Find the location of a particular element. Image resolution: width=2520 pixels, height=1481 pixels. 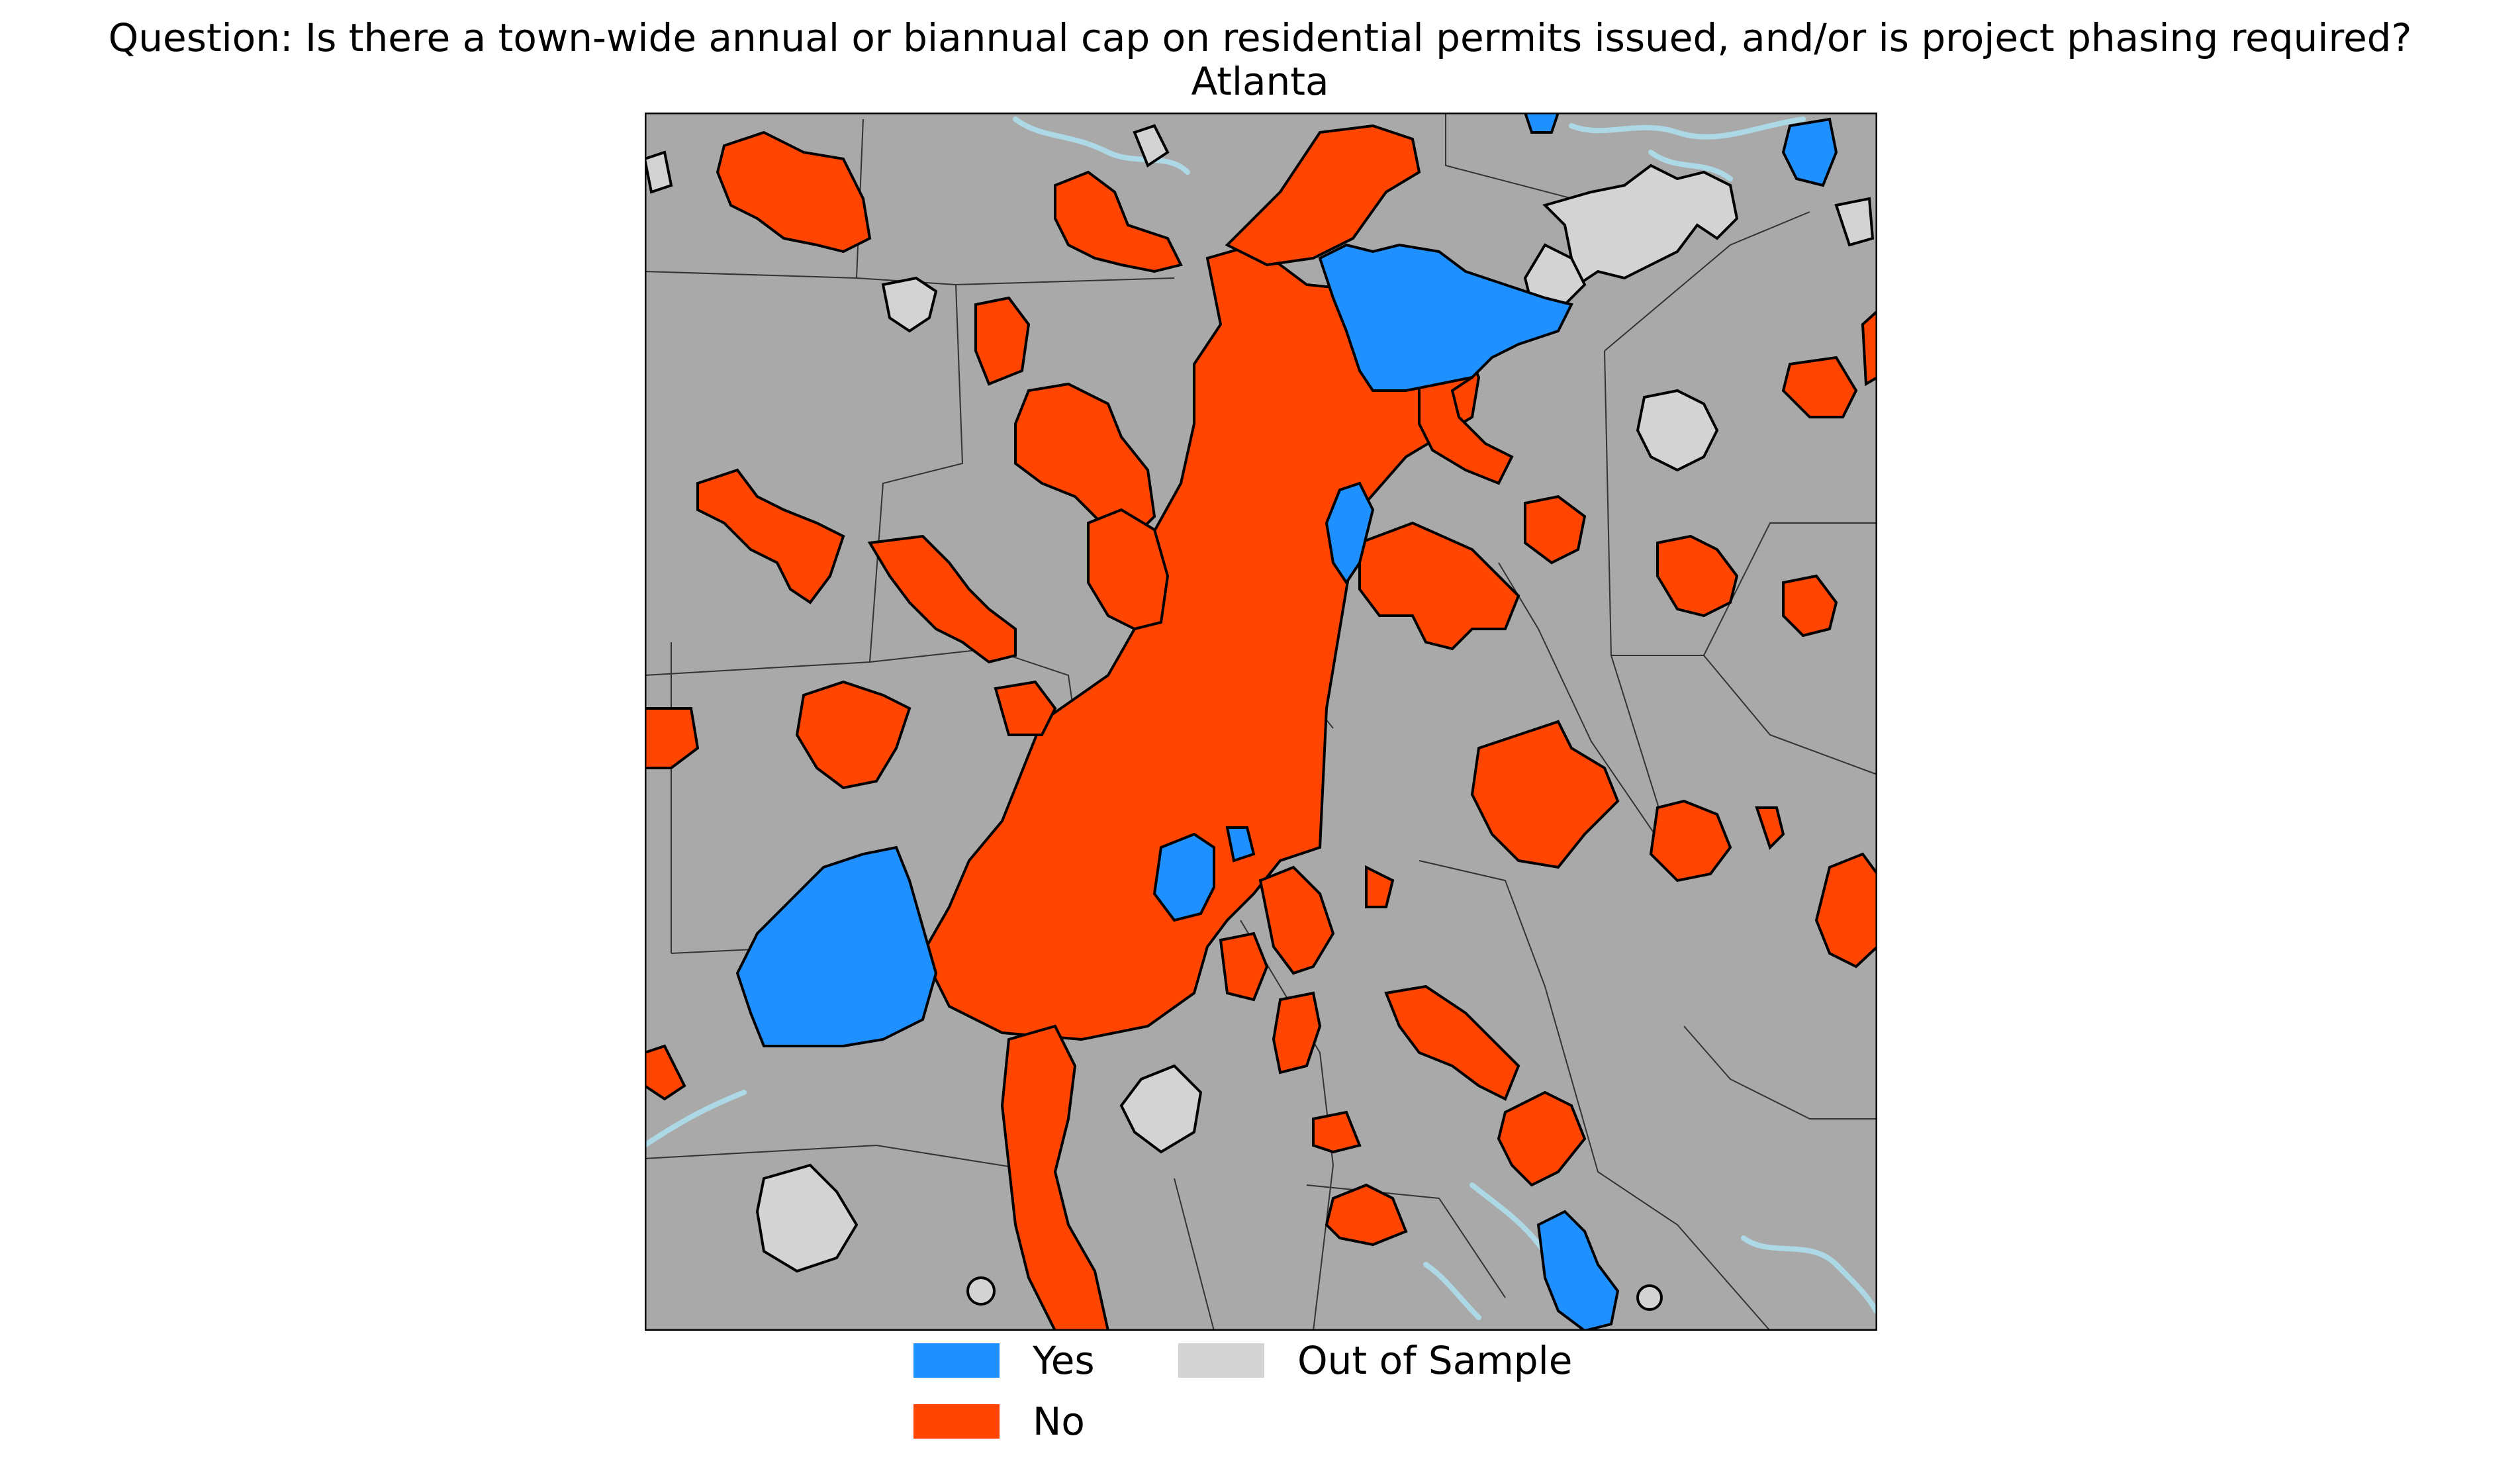

legend: Yes No Out of Sample is located at coordinates (1277, 1403).